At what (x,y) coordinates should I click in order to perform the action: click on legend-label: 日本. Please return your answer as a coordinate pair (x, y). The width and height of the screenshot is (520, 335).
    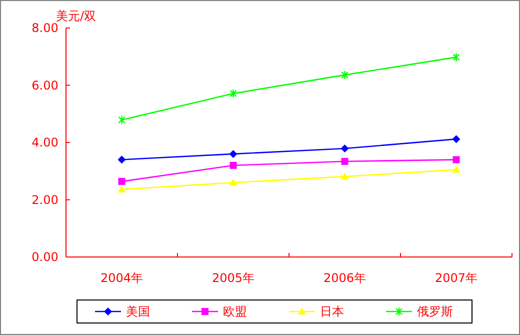
    Looking at the image, I should click on (332, 311).